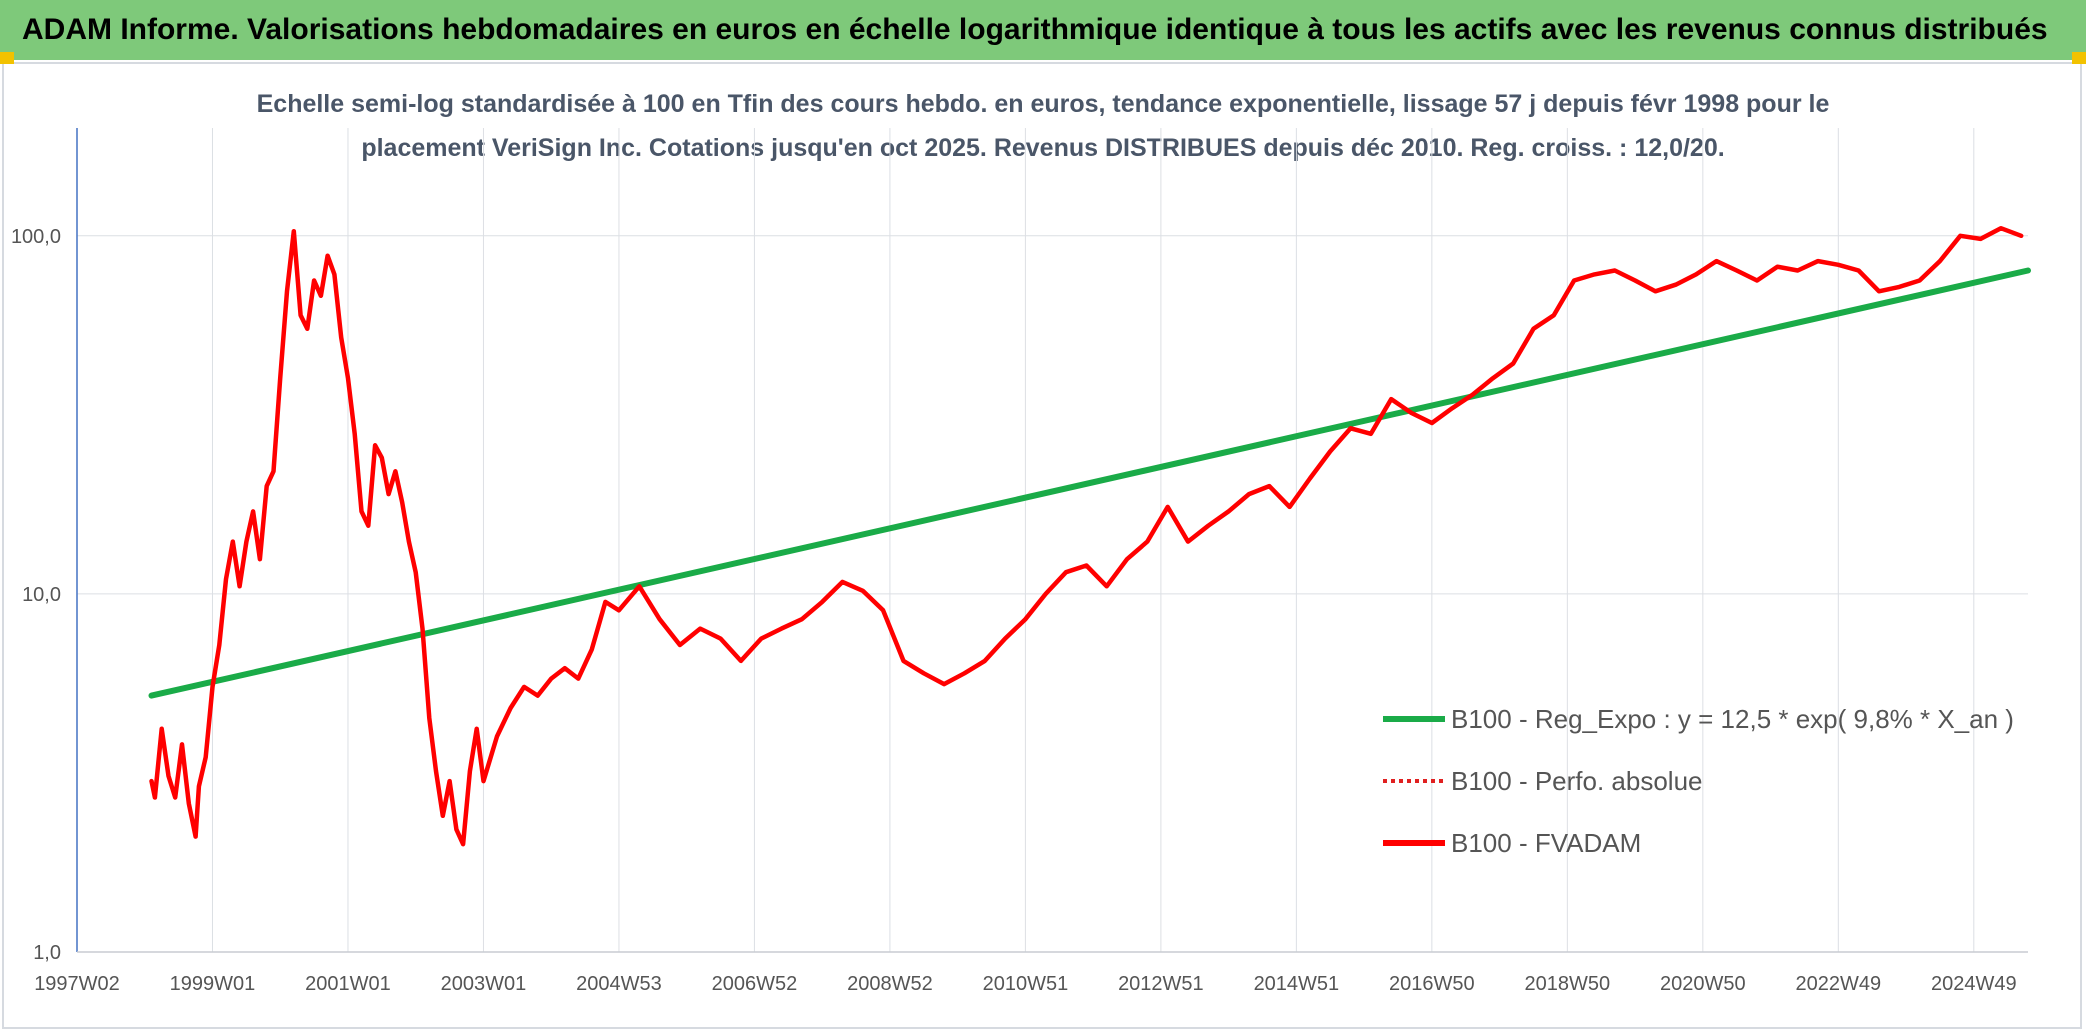  Describe the element at coordinates (348, 984) in the screenshot. I see `x-tick-label: 2001W01` at that location.